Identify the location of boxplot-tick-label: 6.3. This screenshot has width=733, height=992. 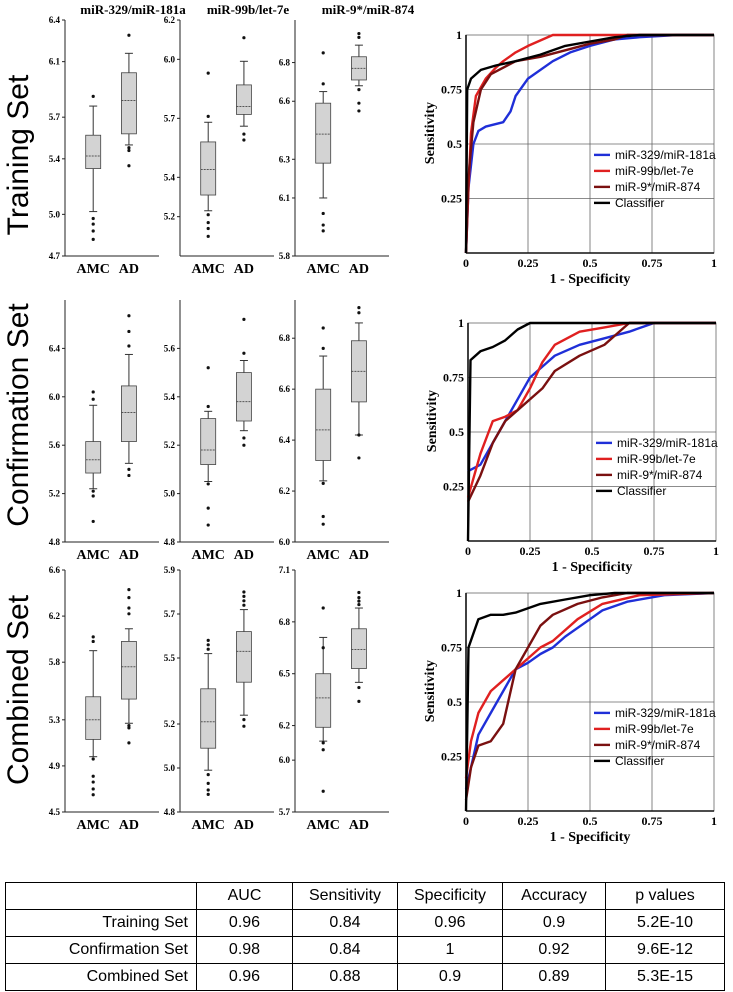
(285, 159).